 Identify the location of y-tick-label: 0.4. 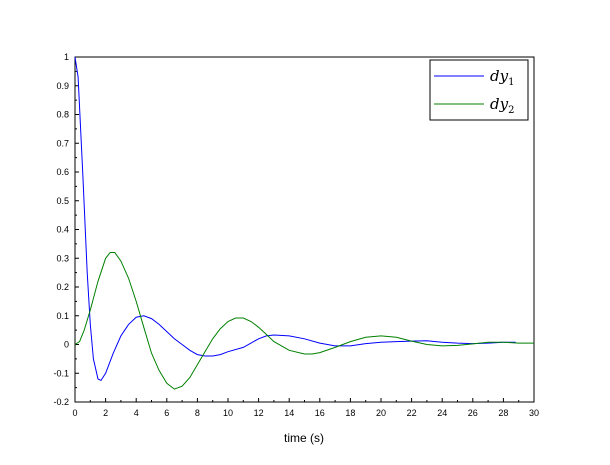
(62, 230).